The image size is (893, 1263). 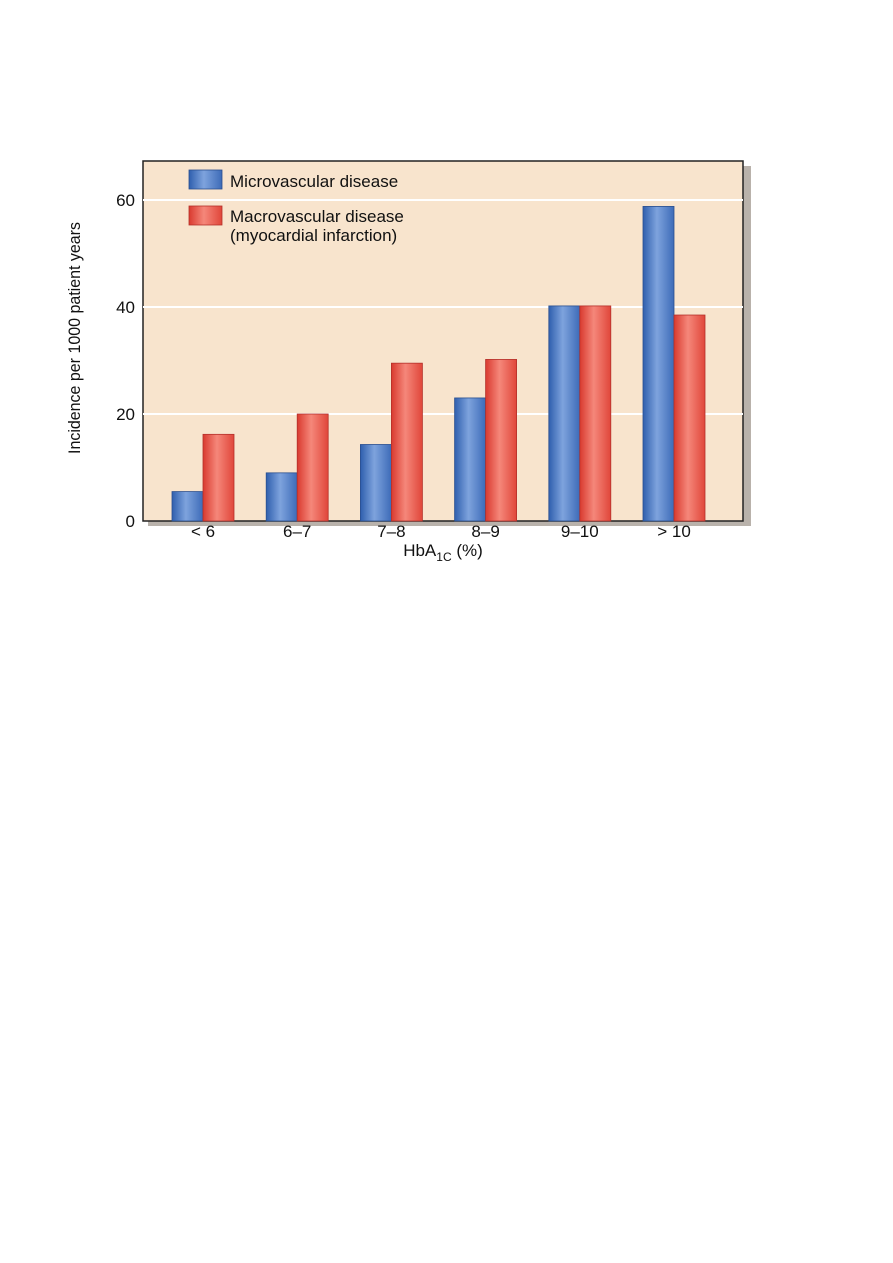 What do you see at coordinates (313, 235) in the screenshot?
I see `legend-label-macrovascular-line2: (myocardial infarction)` at bounding box center [313, 235].